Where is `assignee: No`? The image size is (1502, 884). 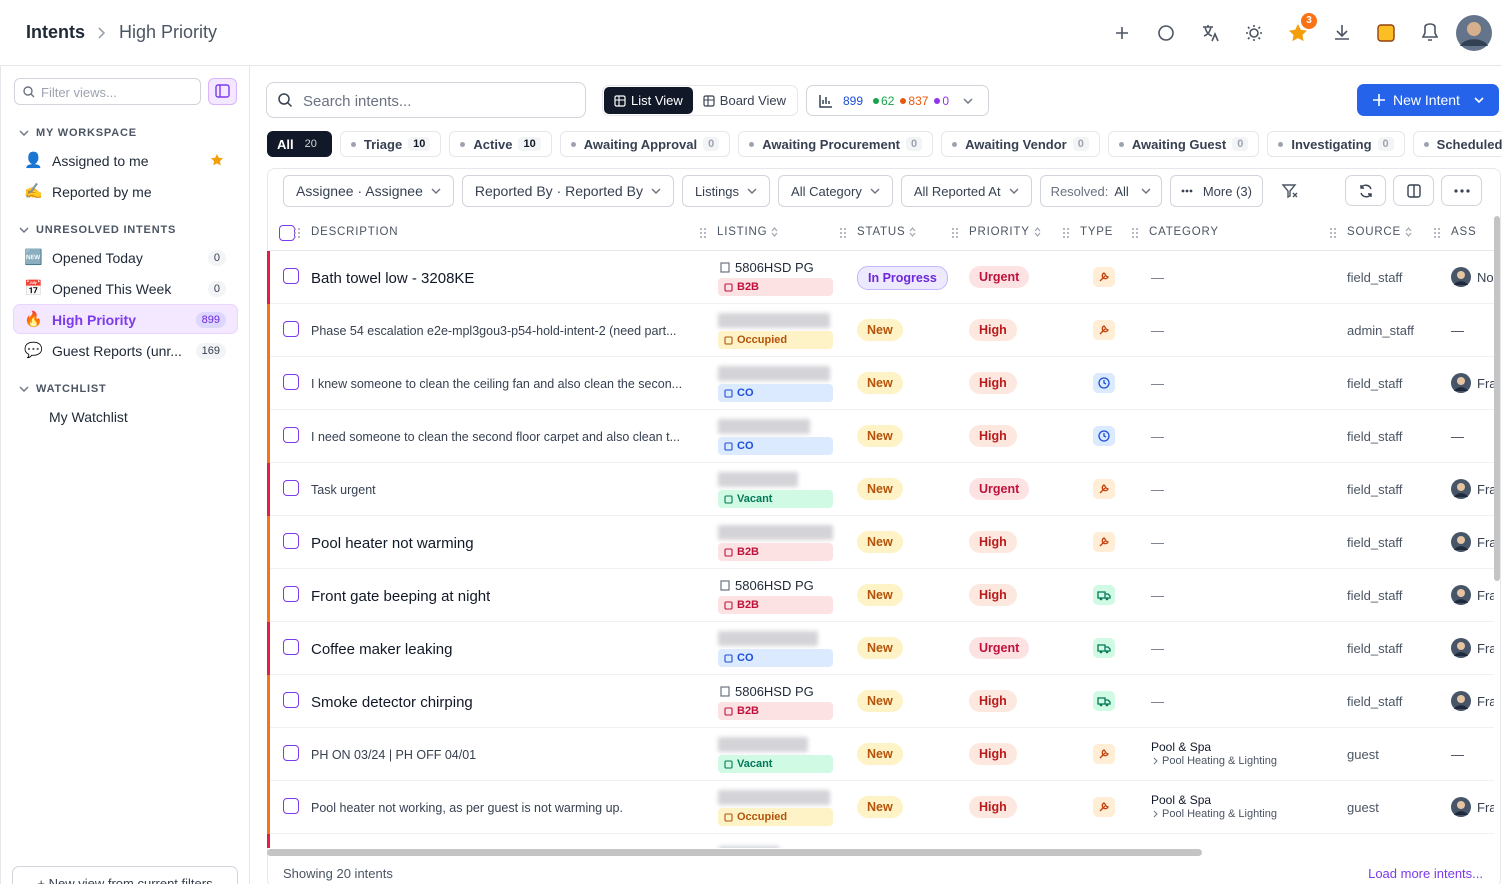
assignee: No is located at coordinates (1485, 277).